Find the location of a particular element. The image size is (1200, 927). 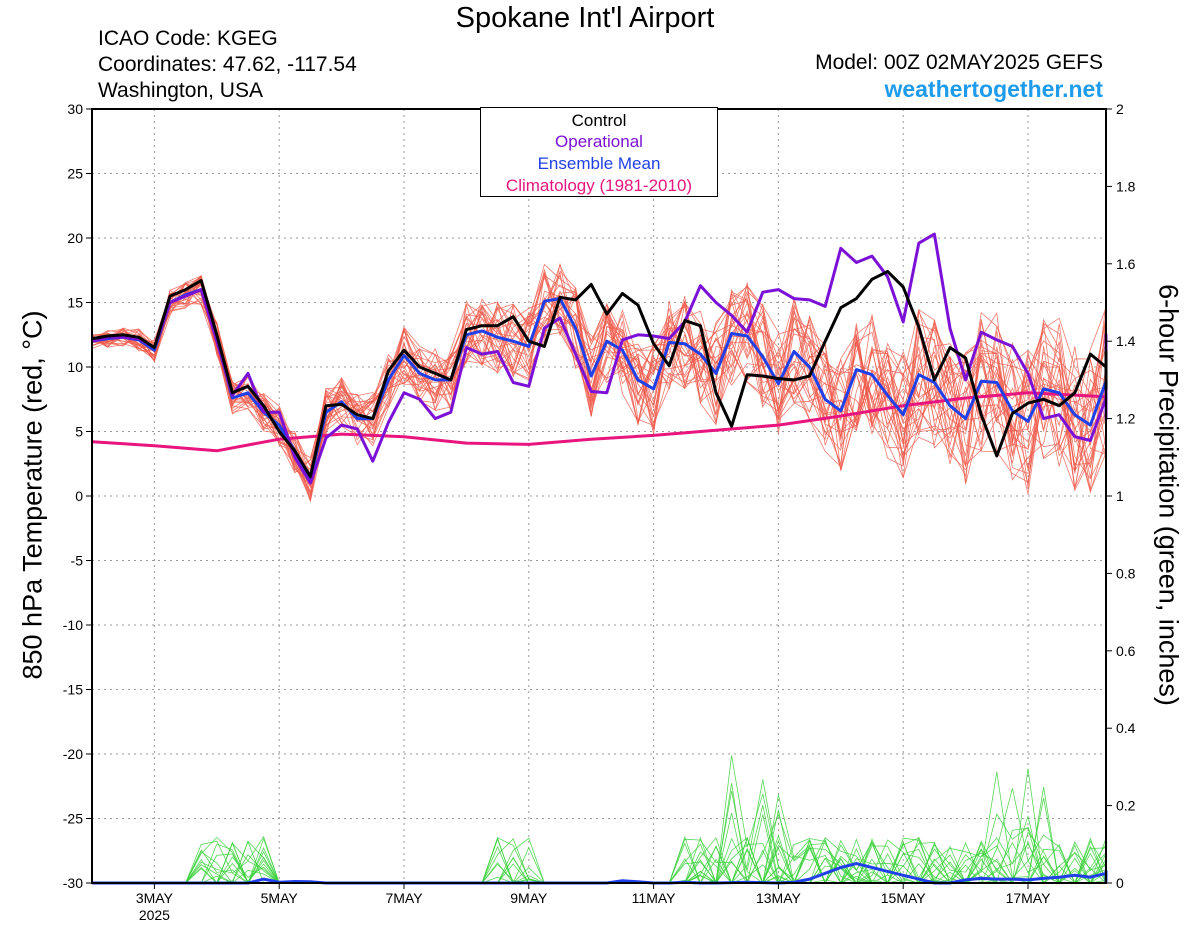

y-tick-label: 30 is located at coordinates (75, 109).